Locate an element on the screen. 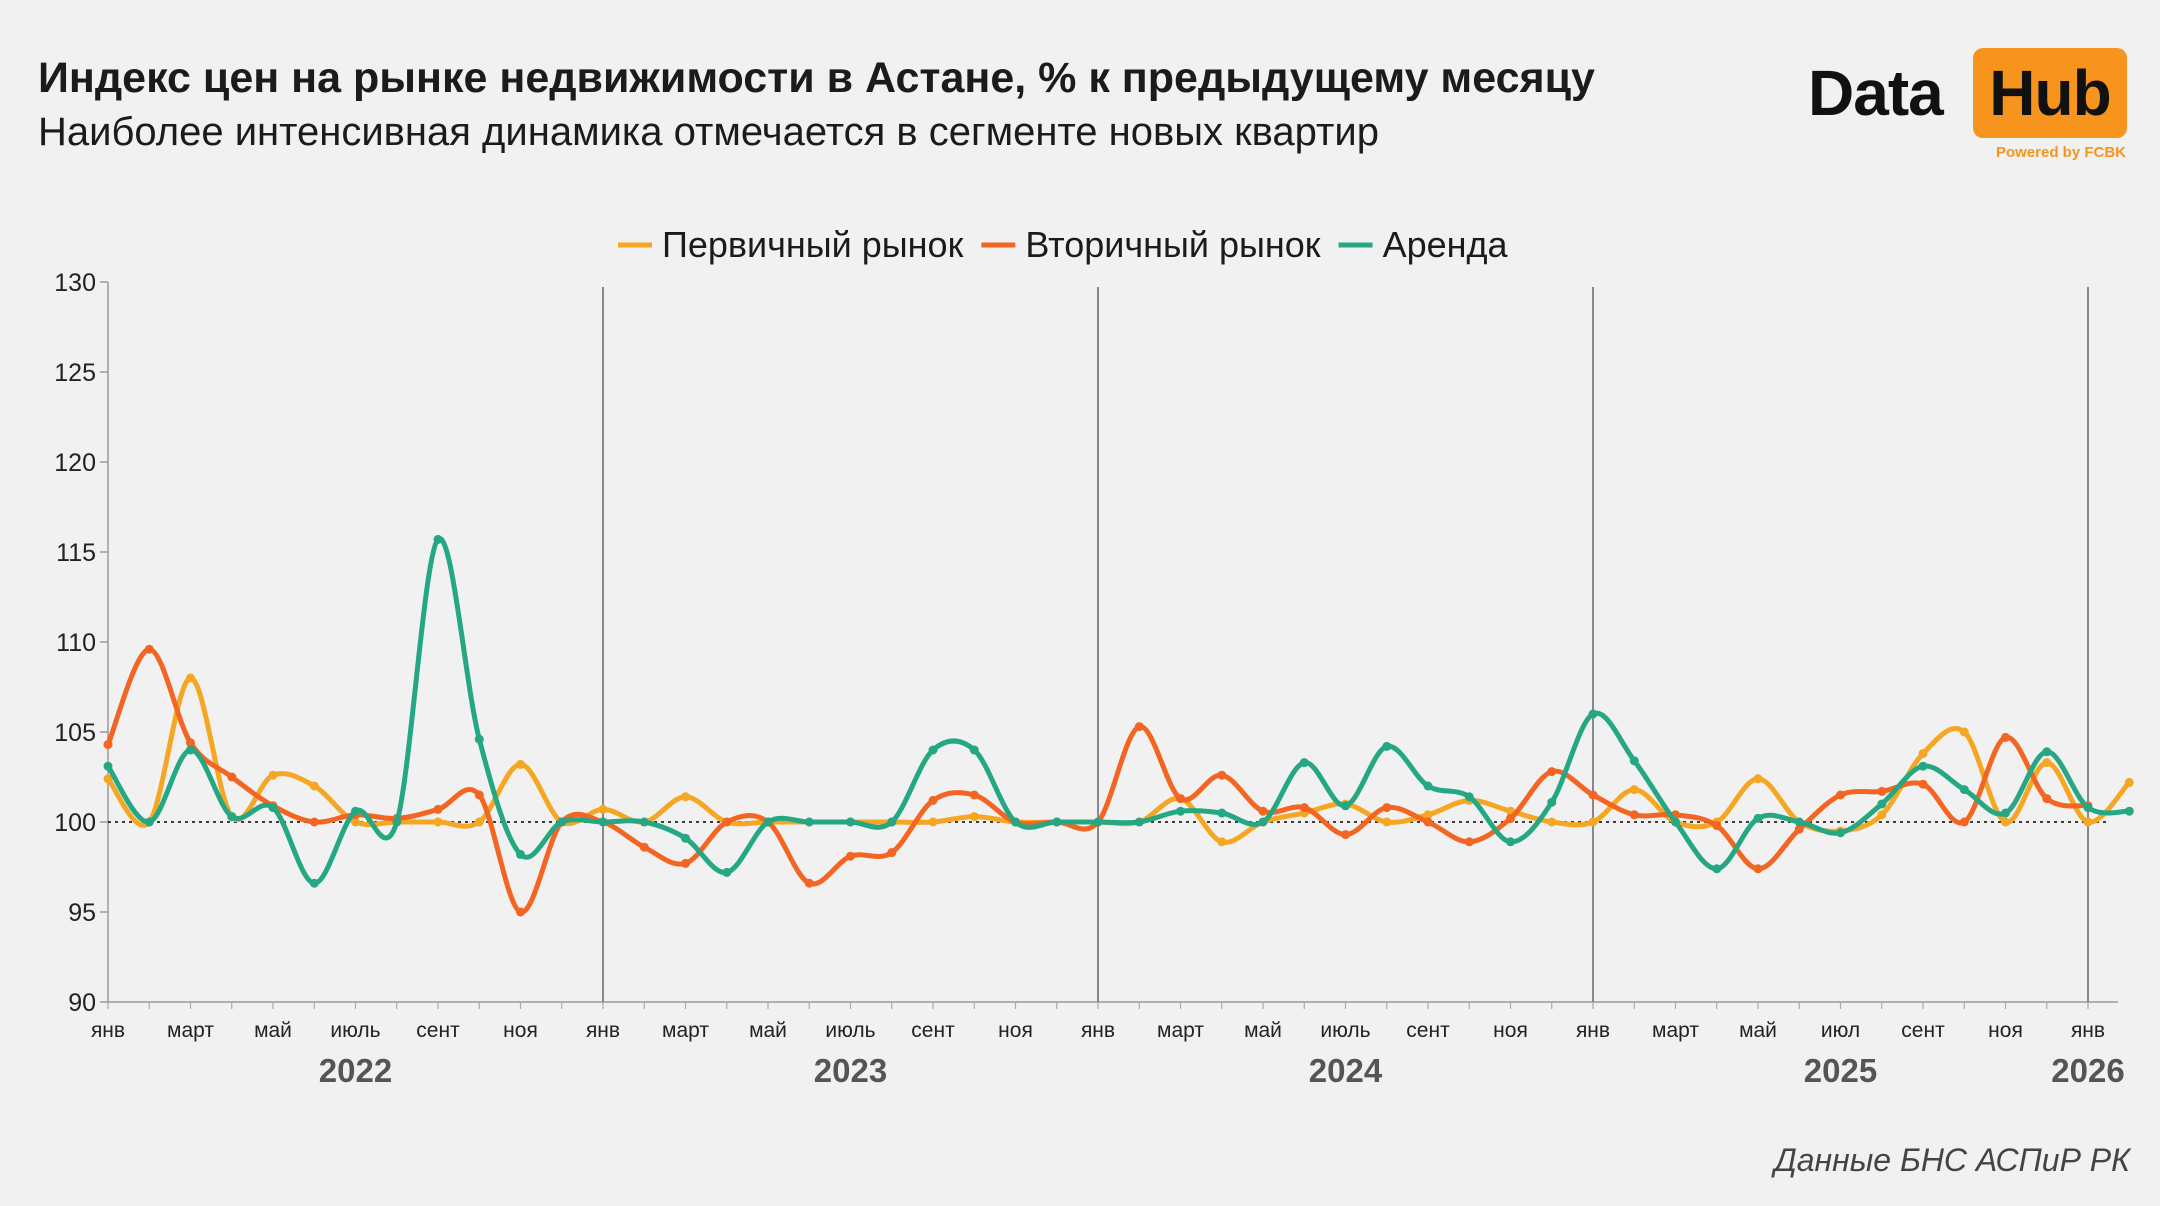 The width and height of the screenshot is (2160, 1206). legend-item: Вторичный рынок is located at coordinates (1151, 244).